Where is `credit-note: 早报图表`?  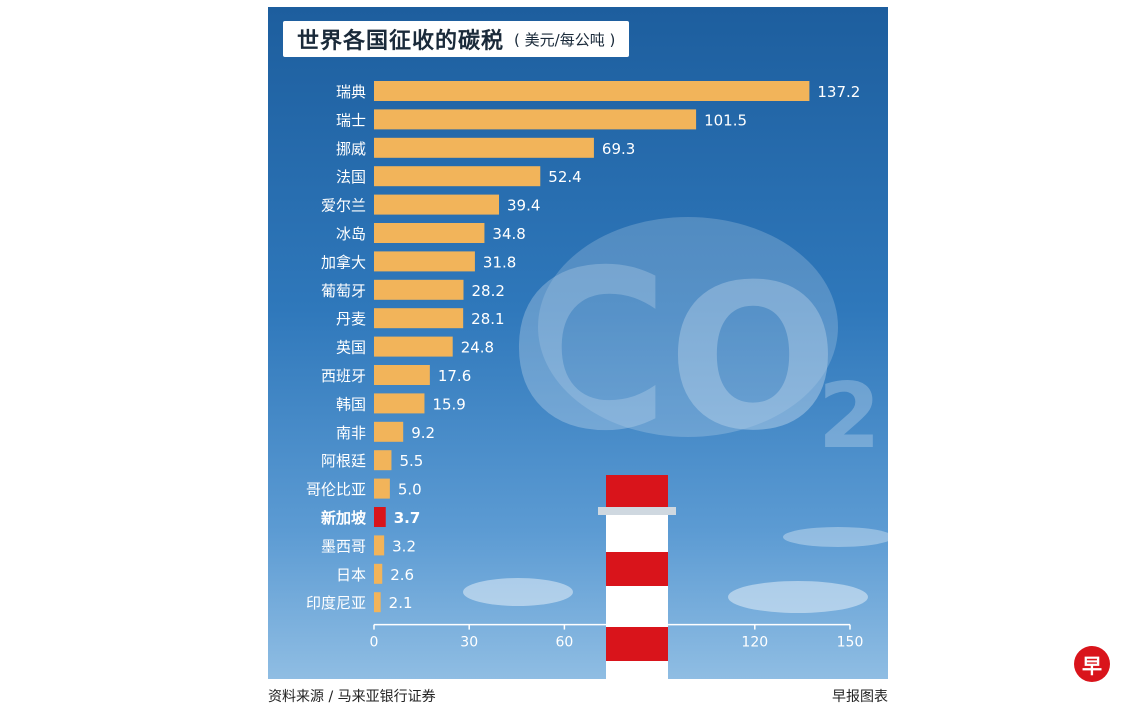 credit-note: 早报图表 is located at coordinates (860, 697).